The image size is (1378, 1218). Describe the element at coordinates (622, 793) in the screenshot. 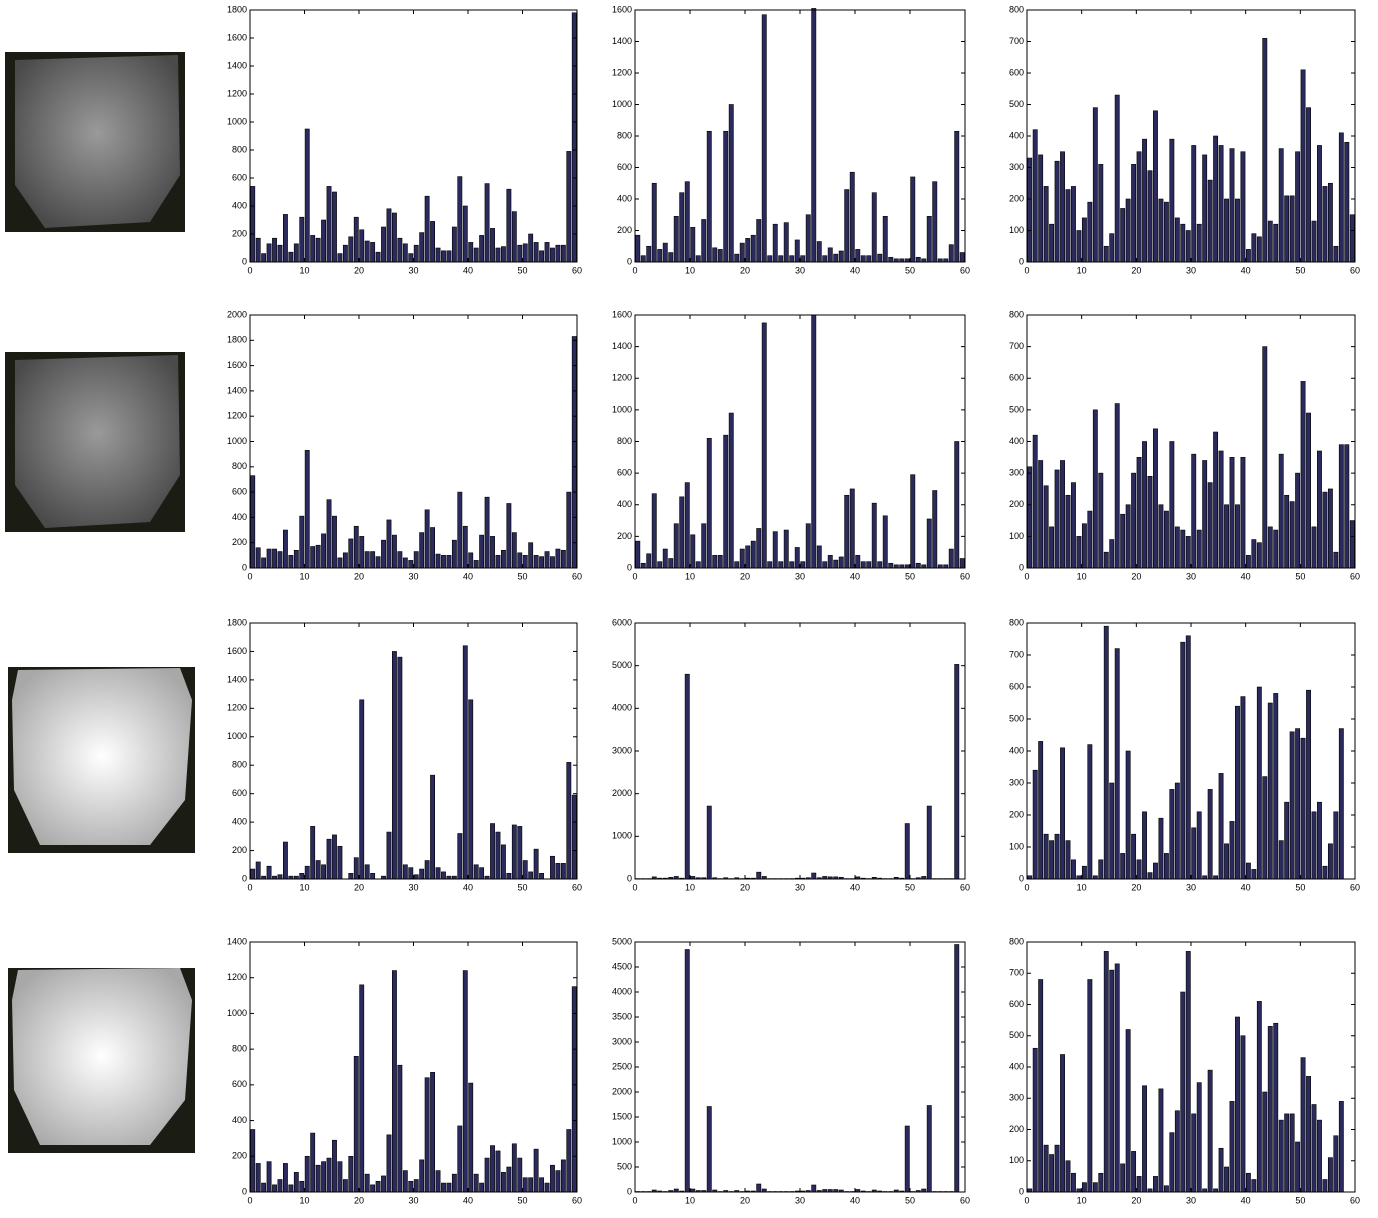

I see `y-tick-label: 2000` at that location.